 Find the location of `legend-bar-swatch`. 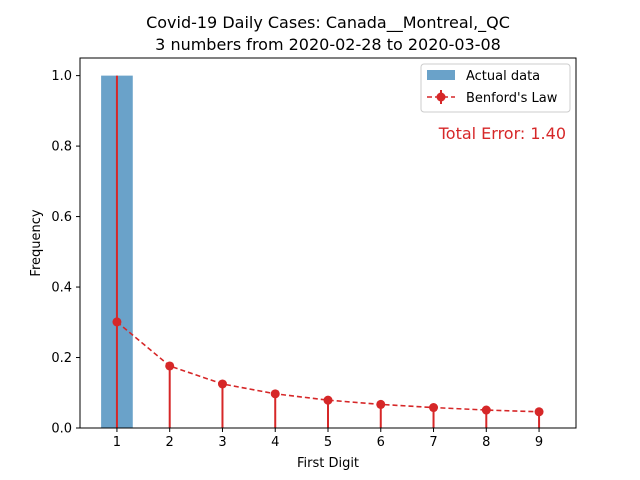

legend-bar-swatch is located at coordinates (441, 75).